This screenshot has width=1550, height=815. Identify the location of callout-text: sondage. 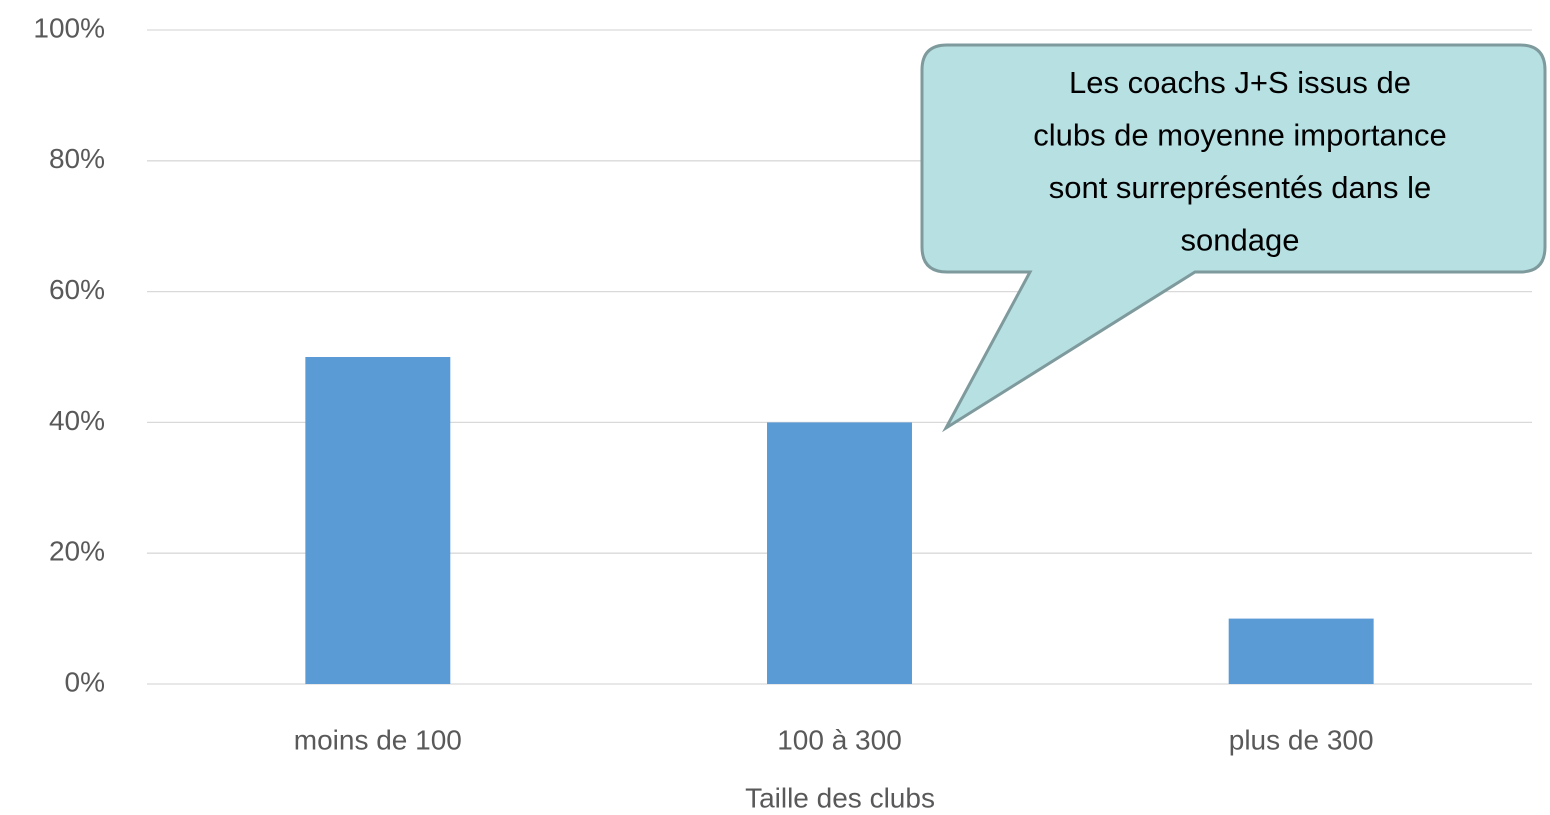
(1240, 240).